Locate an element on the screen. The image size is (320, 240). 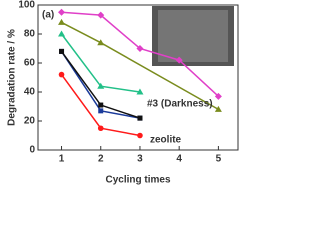
x-tick-label: 1 is located at coordinates (62, 159).